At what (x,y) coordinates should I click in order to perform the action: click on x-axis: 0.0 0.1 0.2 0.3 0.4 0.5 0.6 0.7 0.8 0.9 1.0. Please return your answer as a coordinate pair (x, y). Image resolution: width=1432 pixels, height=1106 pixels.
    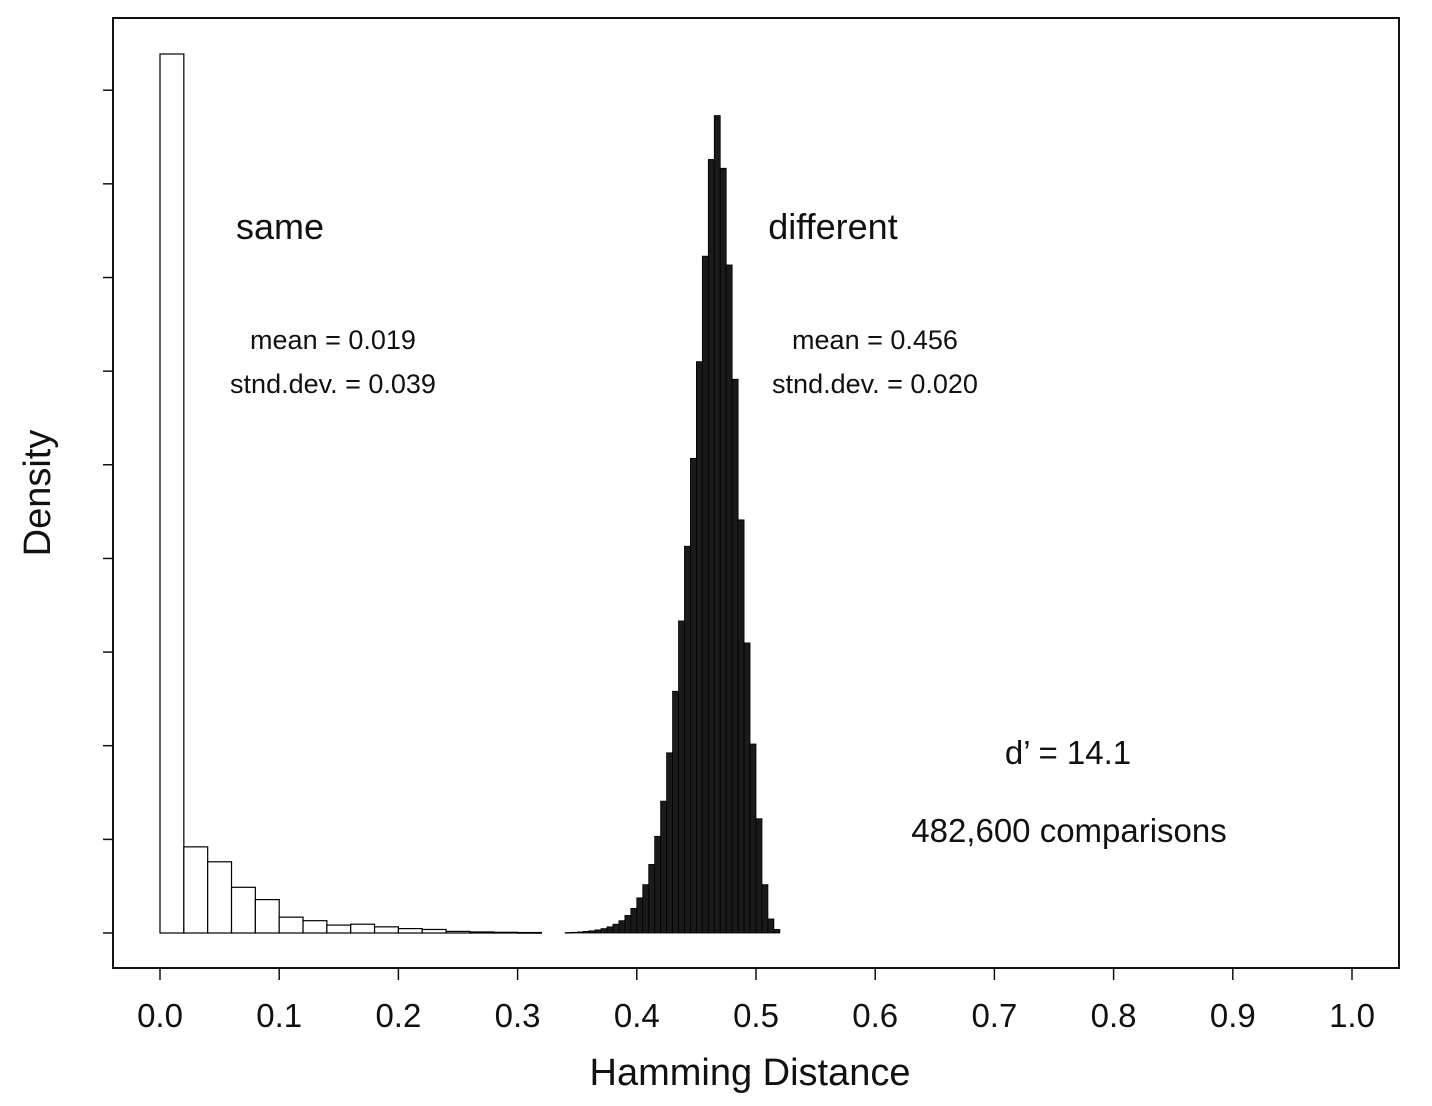
    Looking at the image, I should click on (756, 1000).